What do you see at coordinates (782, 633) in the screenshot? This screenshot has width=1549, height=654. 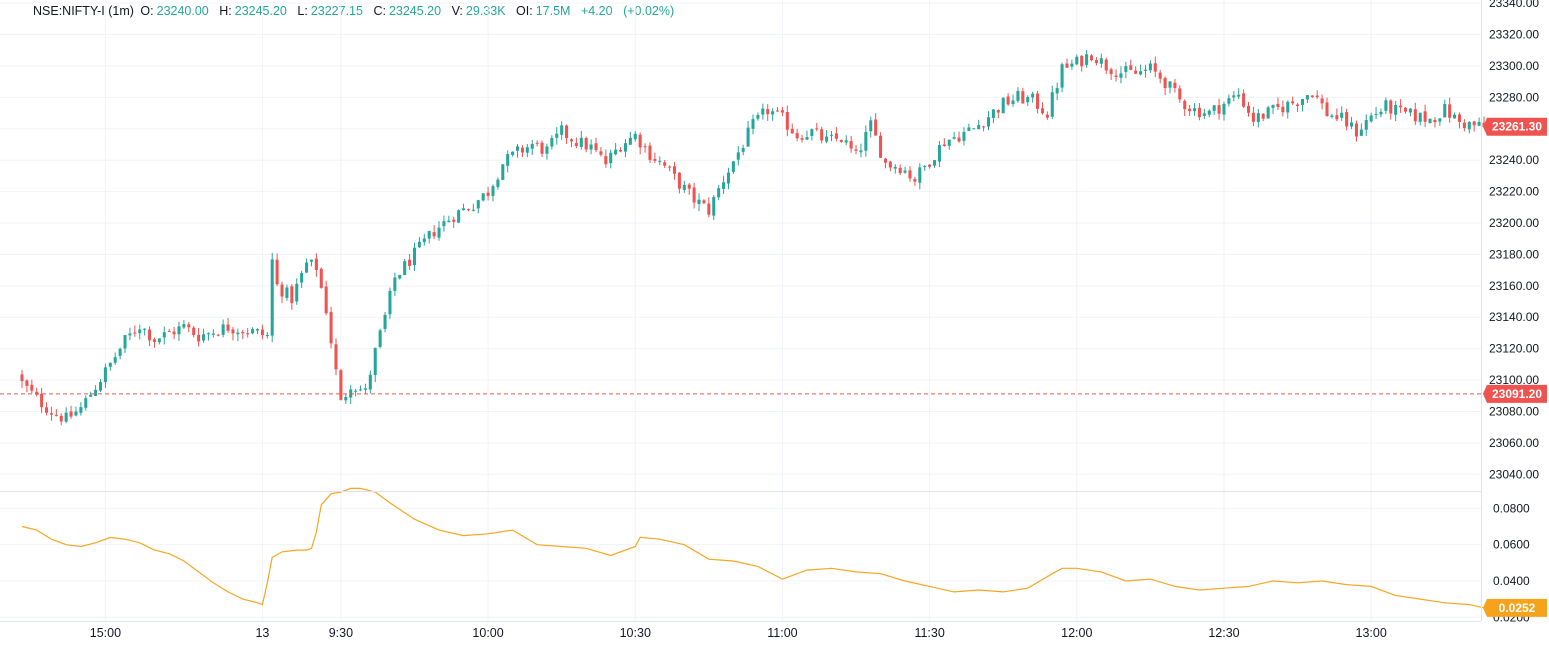 I see `time-axis-tick-label: 11:00` at bounding box center [782, 633].